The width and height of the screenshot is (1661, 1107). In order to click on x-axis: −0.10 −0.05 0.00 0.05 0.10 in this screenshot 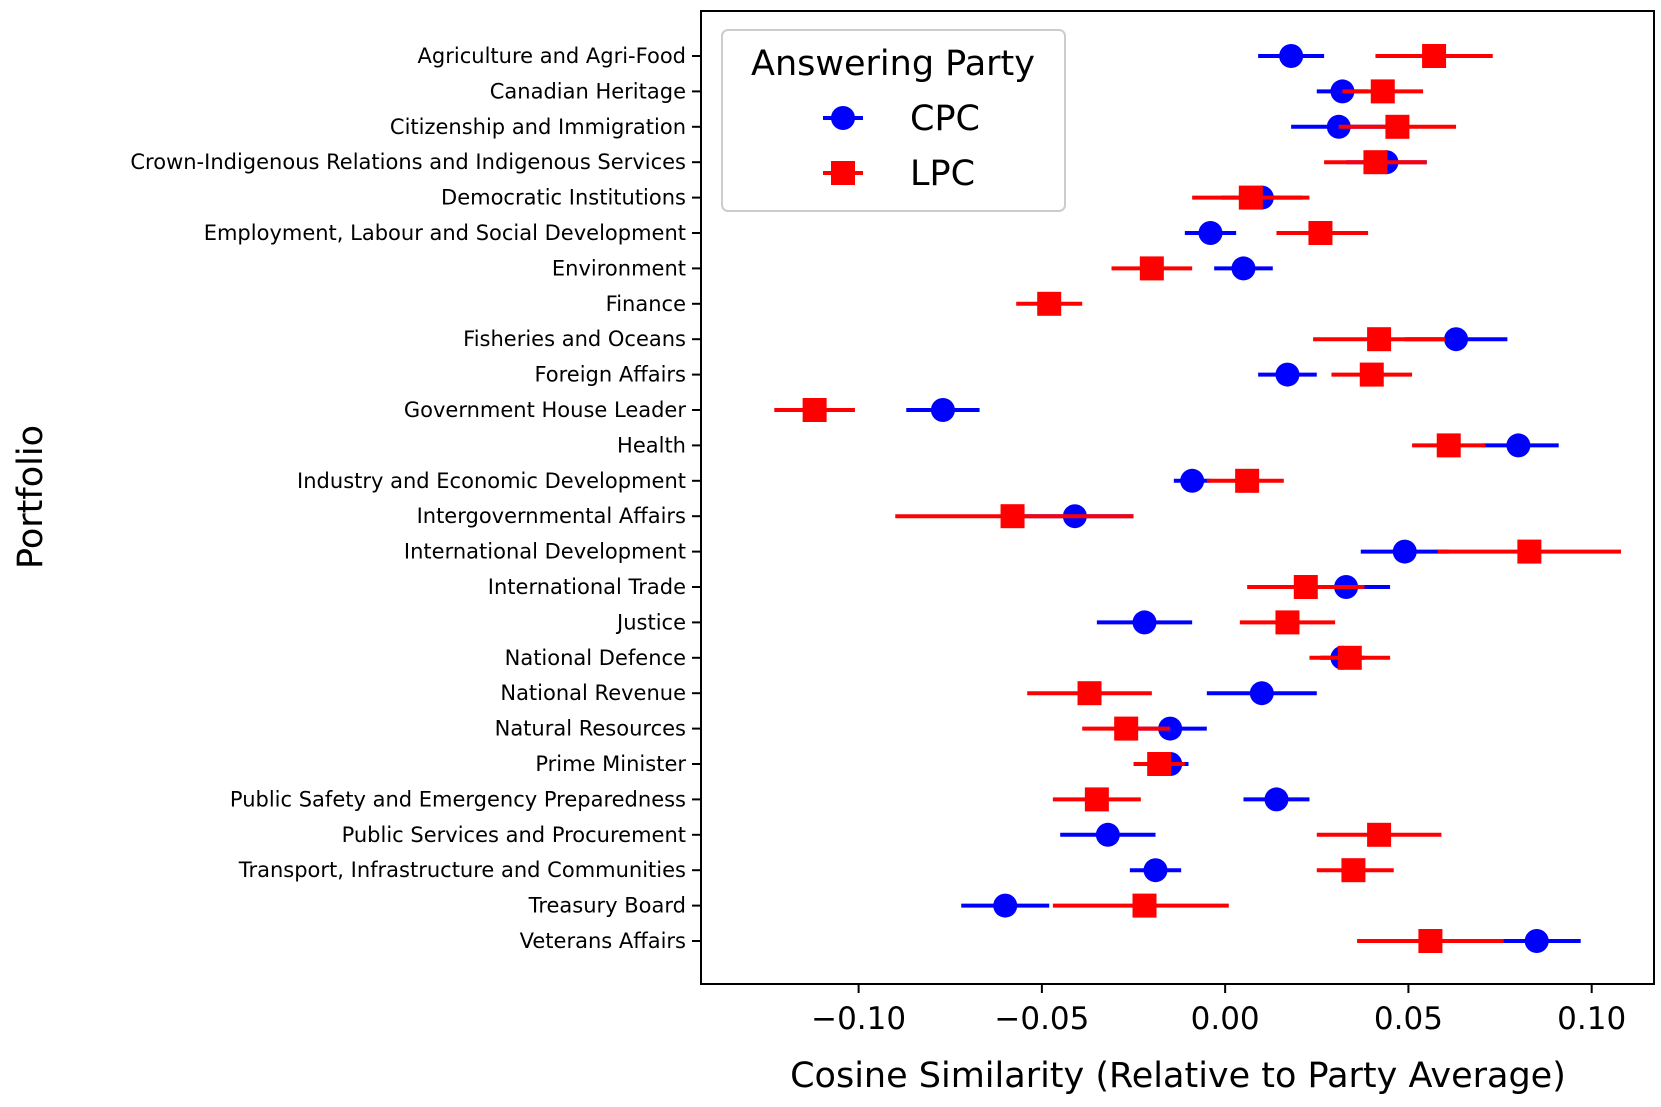, I will do `click(1218, 1010)`.